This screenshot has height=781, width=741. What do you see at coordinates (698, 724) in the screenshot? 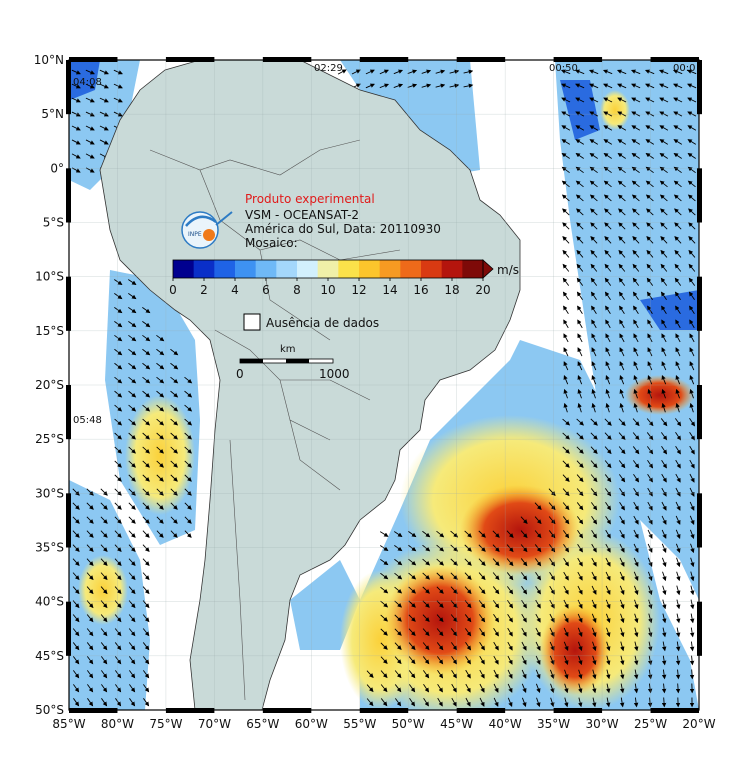
I see `lon-label: 20°W` at bounding box center [698, 724].